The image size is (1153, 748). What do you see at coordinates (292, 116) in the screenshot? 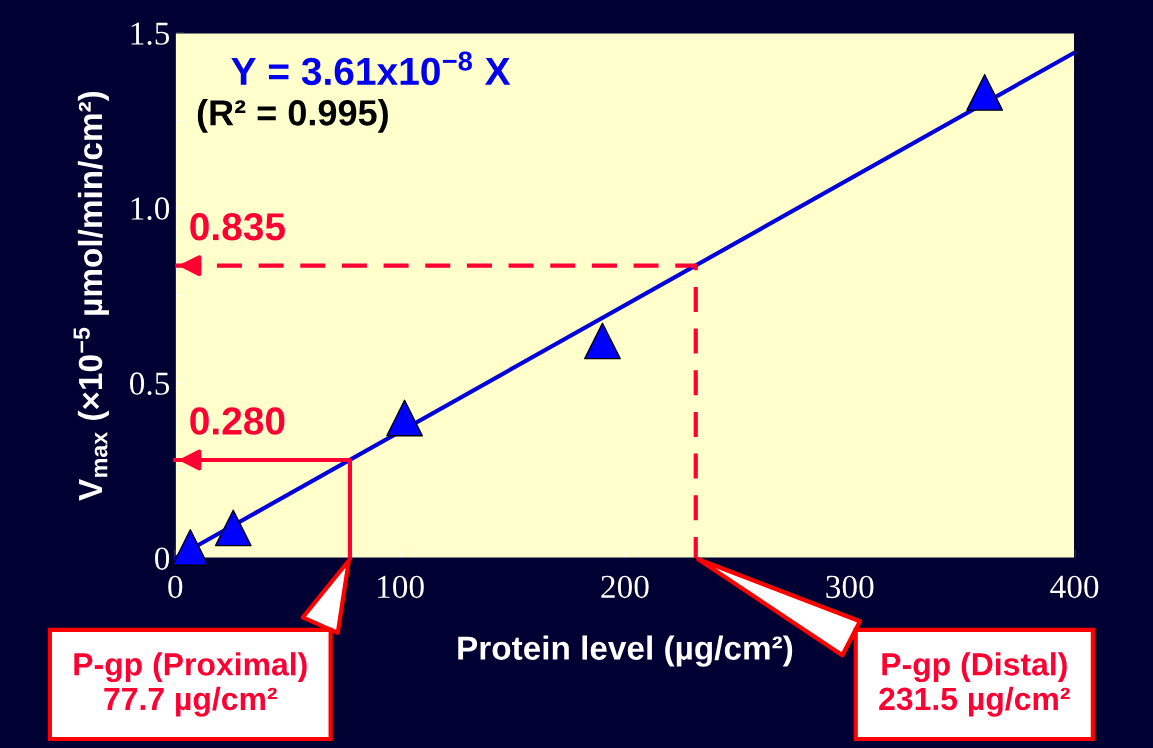
I see `annotation: (R² = 0.995)` at bounding box center [292, 116].